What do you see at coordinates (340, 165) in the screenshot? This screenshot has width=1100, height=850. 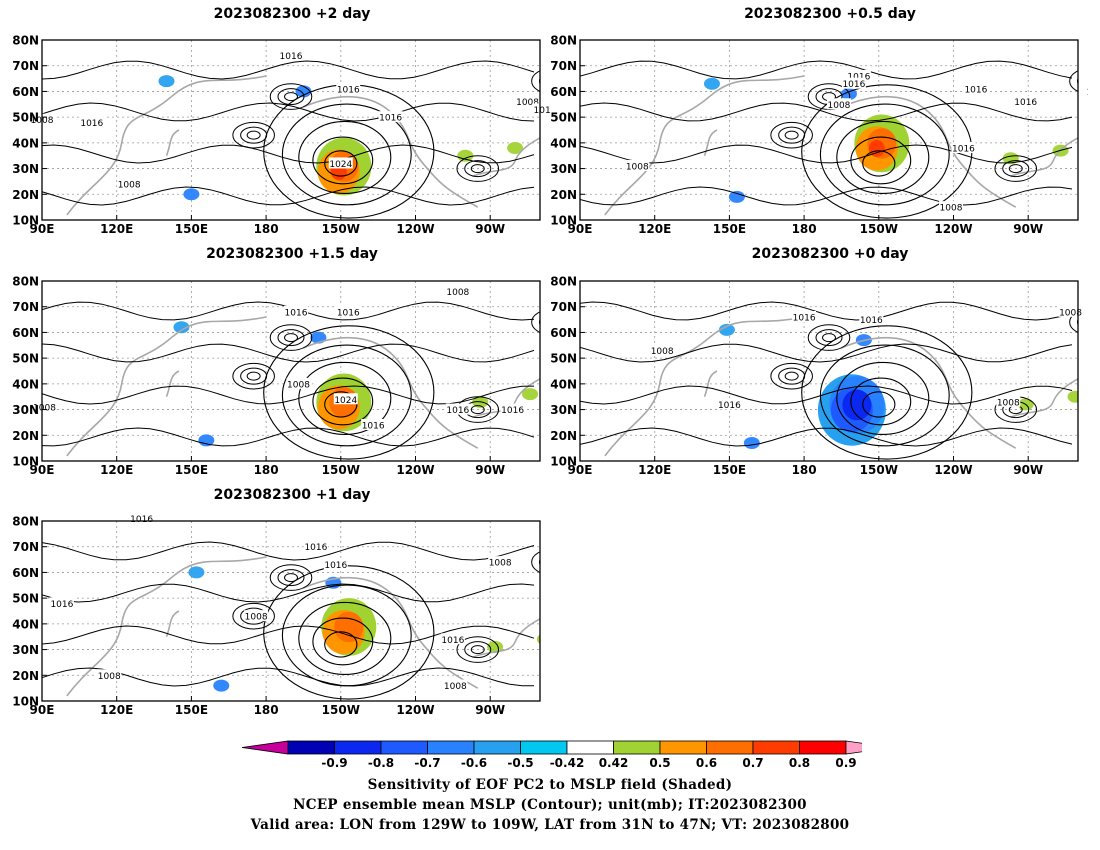 I see `contour-label: 1024` at bounding box center [340, 165].